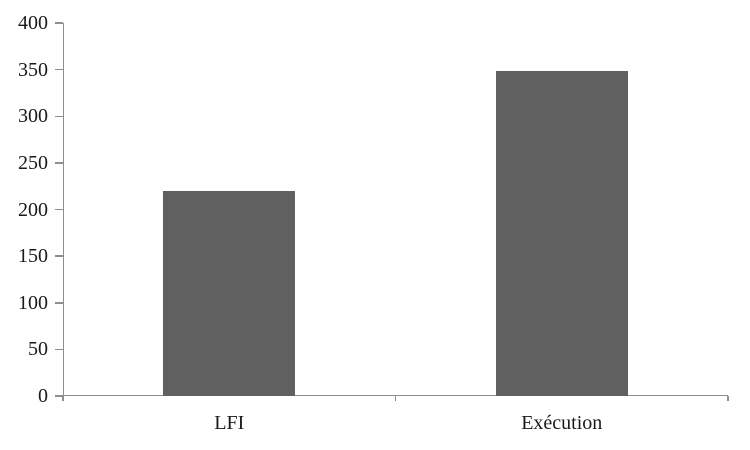 This screenshot has width=750, height=450. What do you see at coordinates (562, 423) in the screenshot?
I see `x-axis-category-label: Exécution` at bounding box center [562, 423].